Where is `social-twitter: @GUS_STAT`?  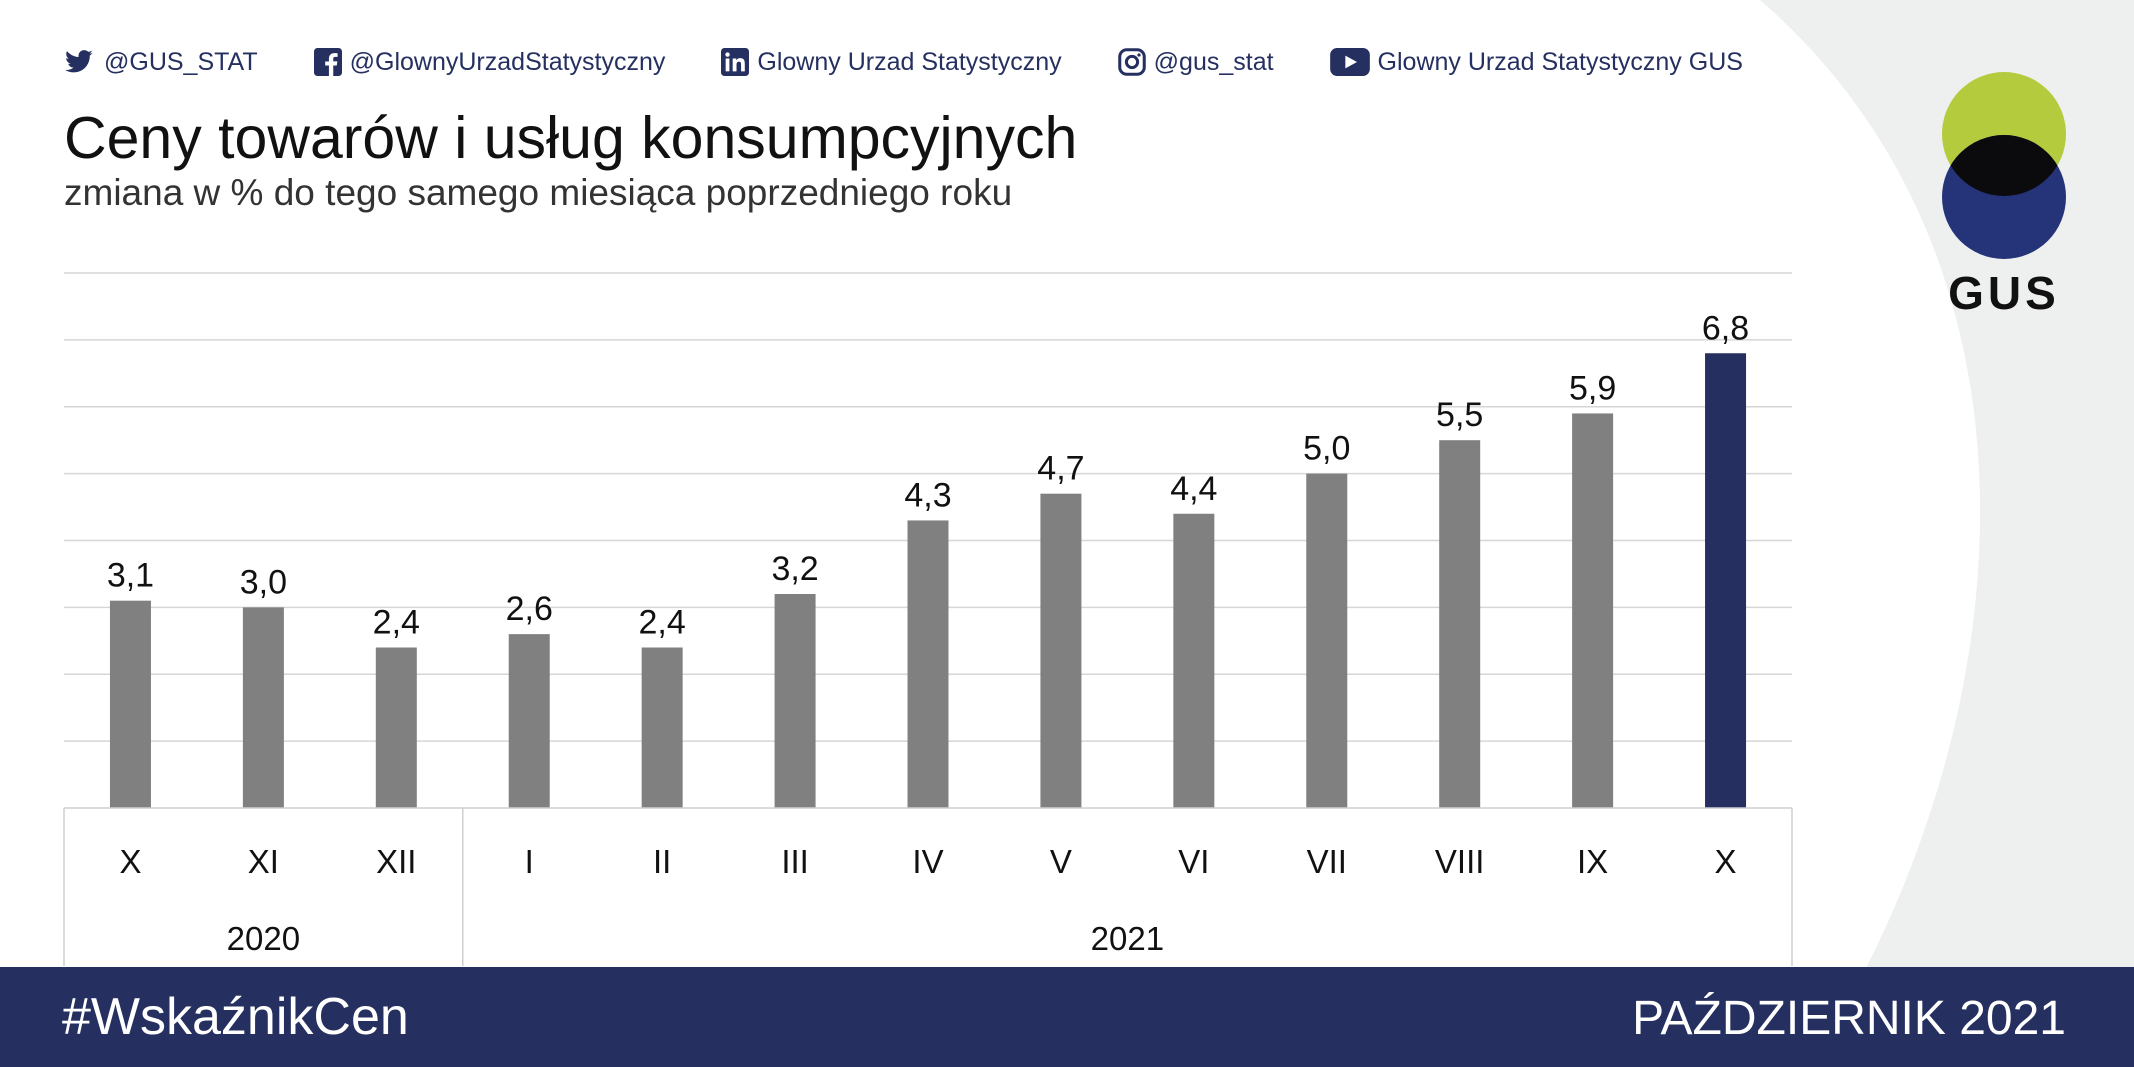
social-twitter: @GUS_STAT is located at coordinates (160, 62).